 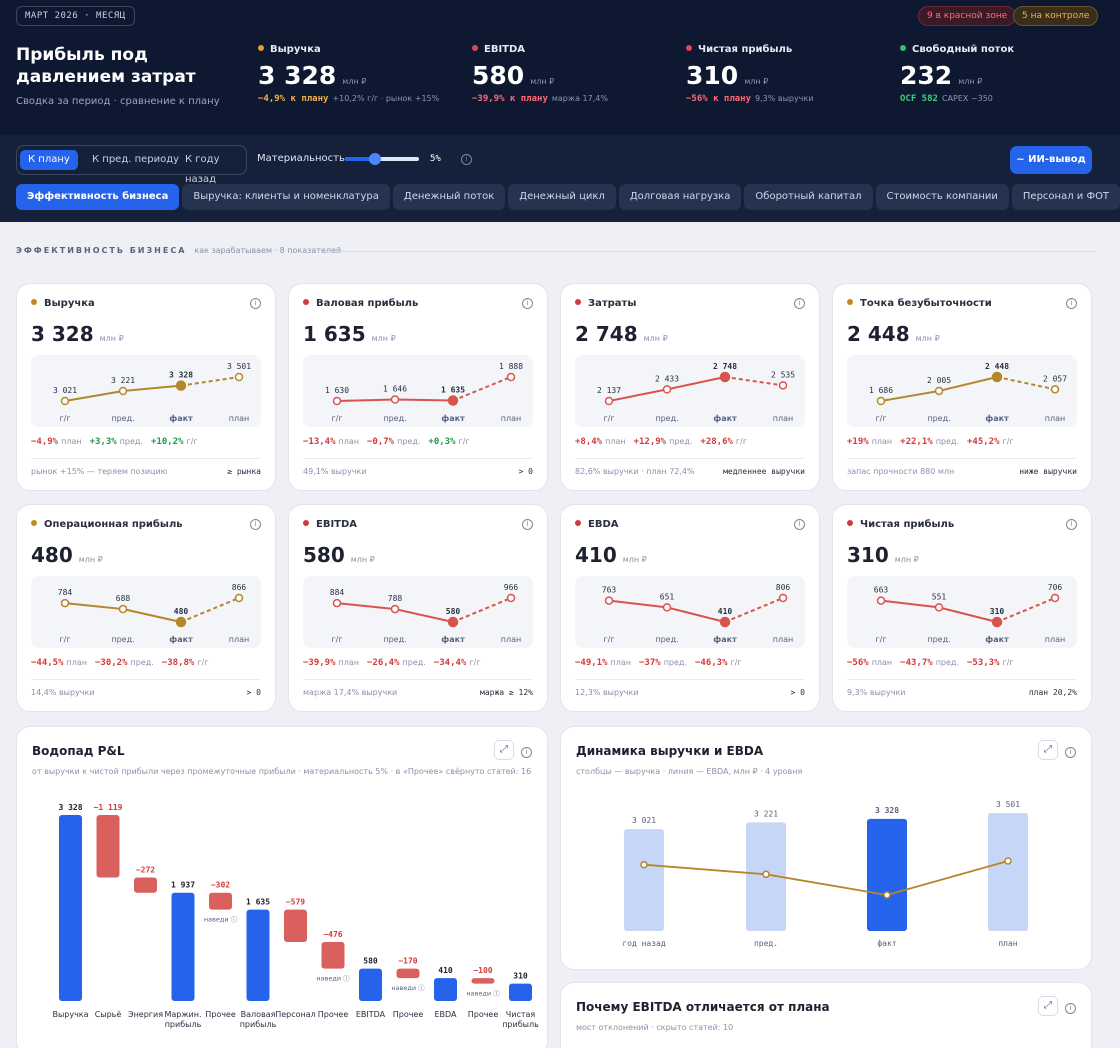 What do you see at coordinates (511, 366) in the screenshot?
I see `point-value-label: 1 888` at bounding box center [511, 366].